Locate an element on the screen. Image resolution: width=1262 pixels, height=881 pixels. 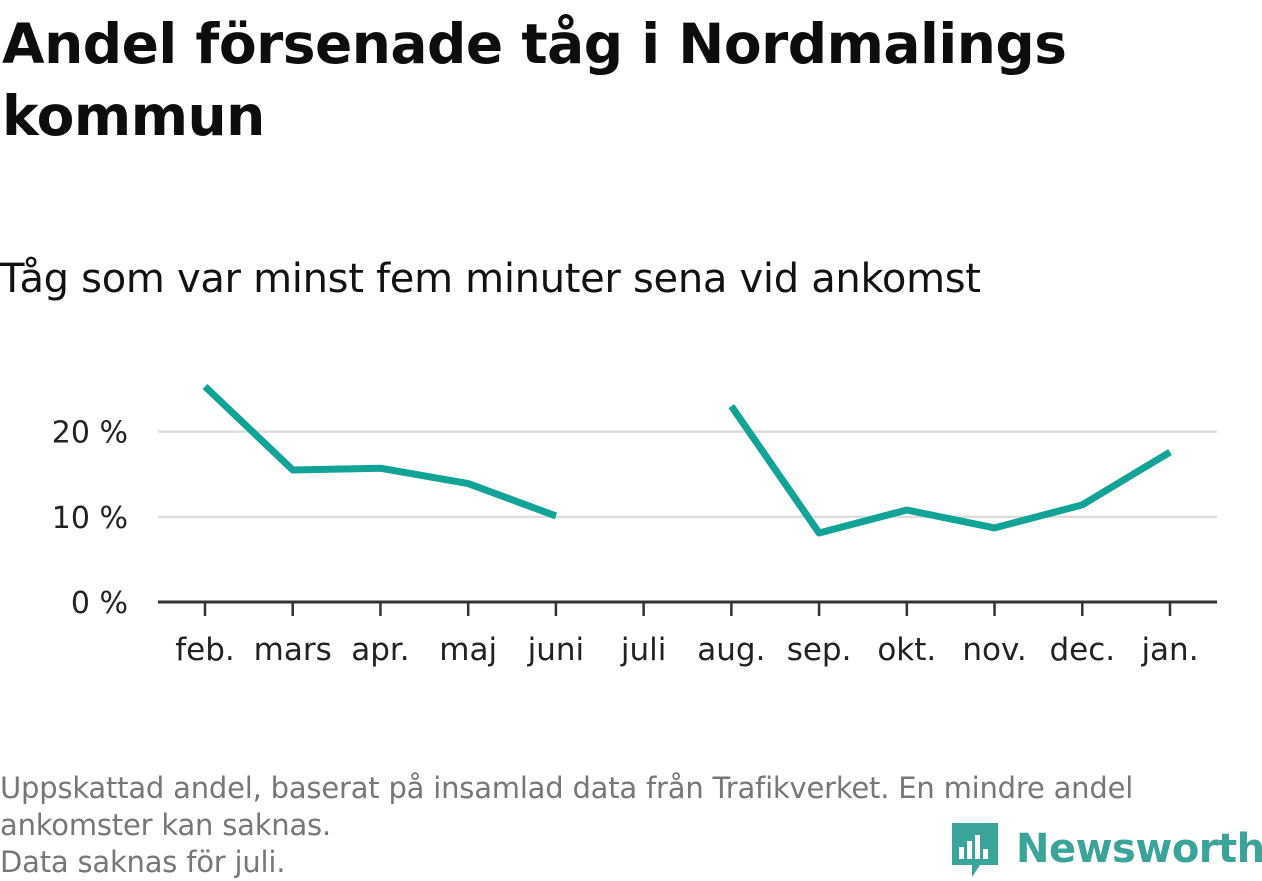
x-tick-label: dec. is located at coordinates (1082, 650).